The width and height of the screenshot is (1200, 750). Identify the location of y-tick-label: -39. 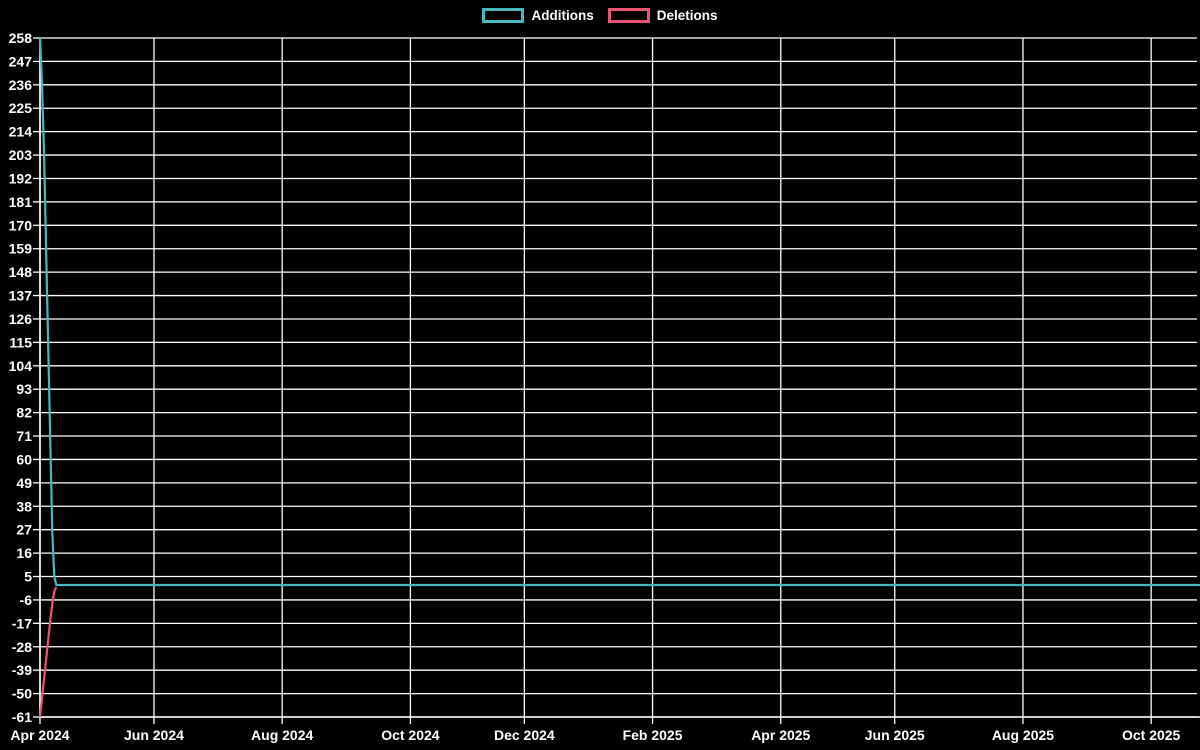
(22, 670).